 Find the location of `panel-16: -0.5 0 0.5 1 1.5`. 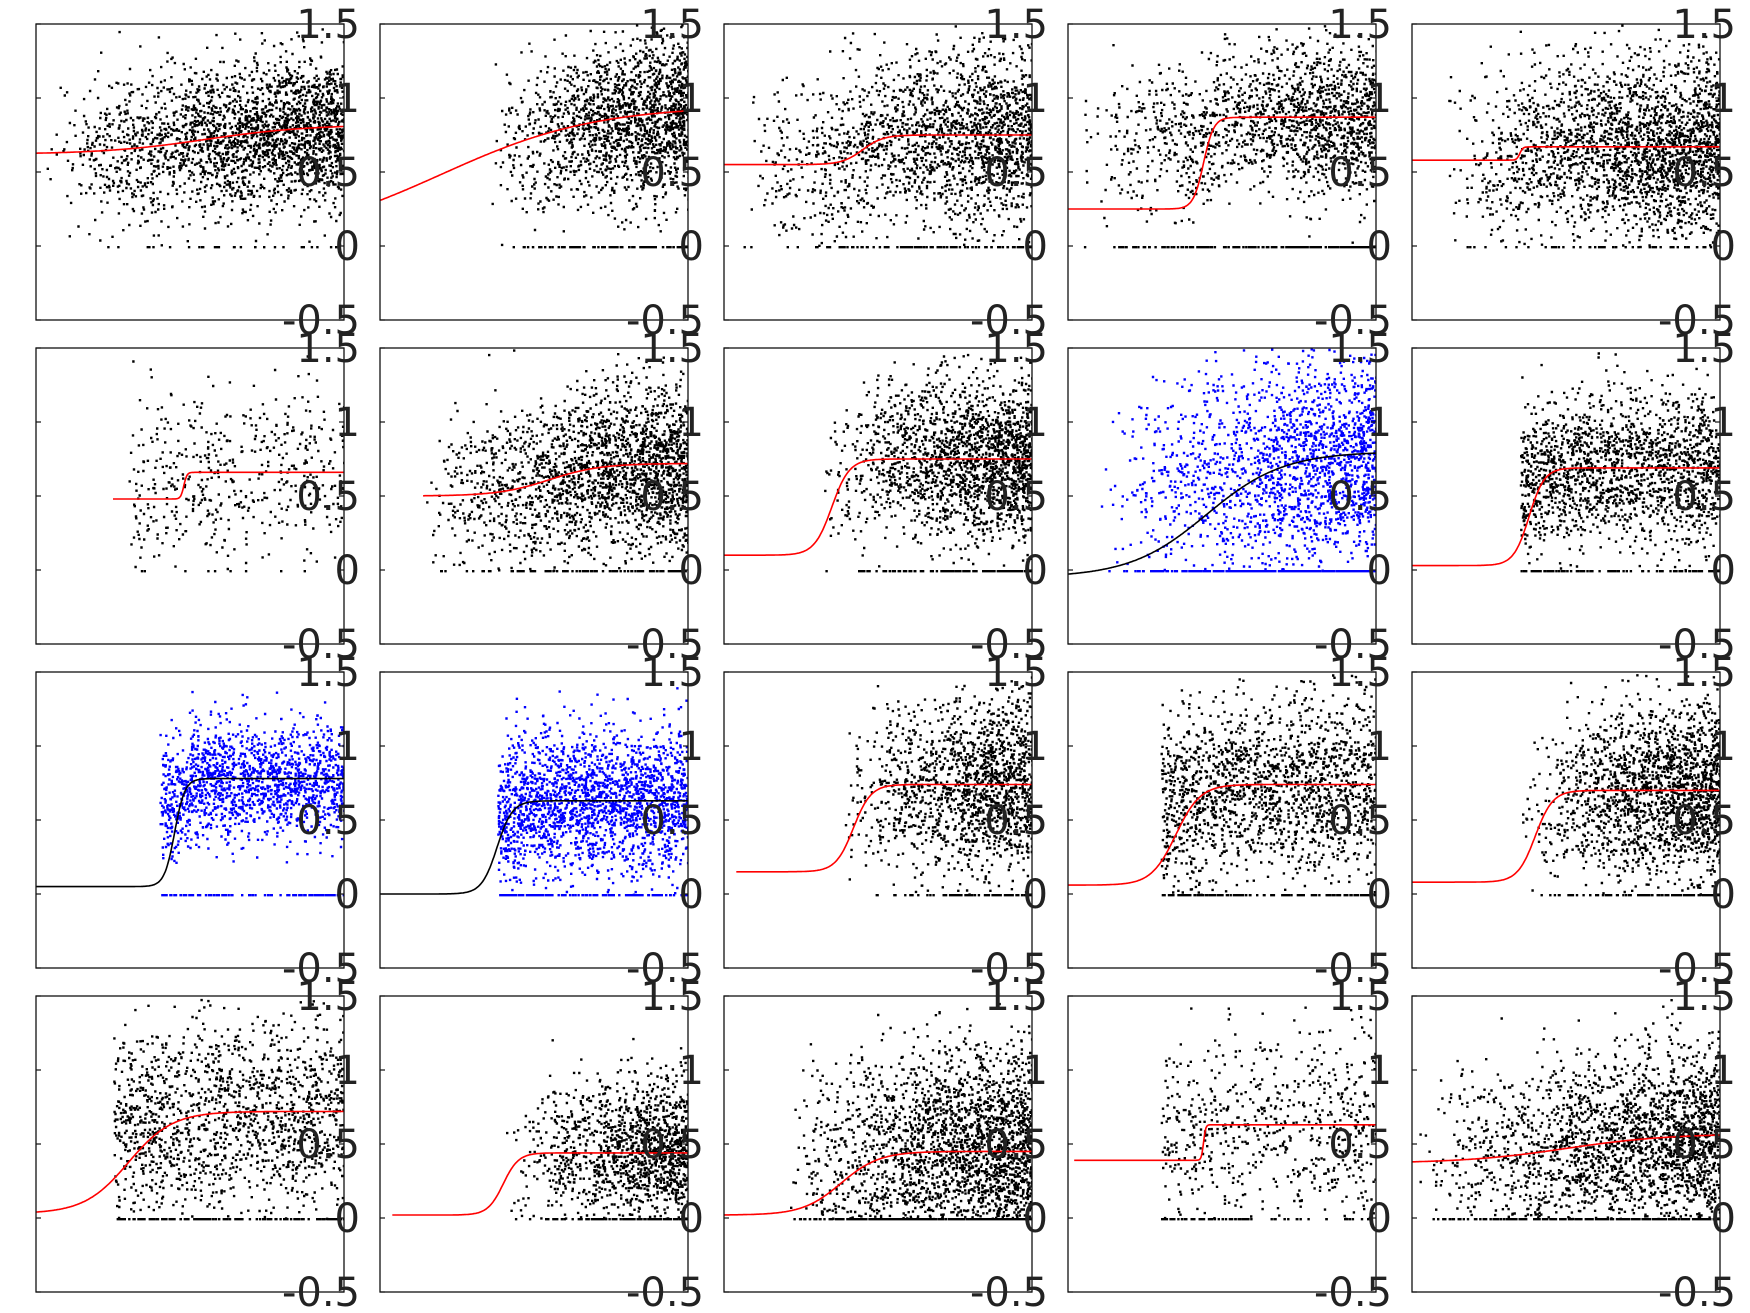

panel-16: -0.5 0 0.5 1 1.5 is located at coordinates (197, 1143).